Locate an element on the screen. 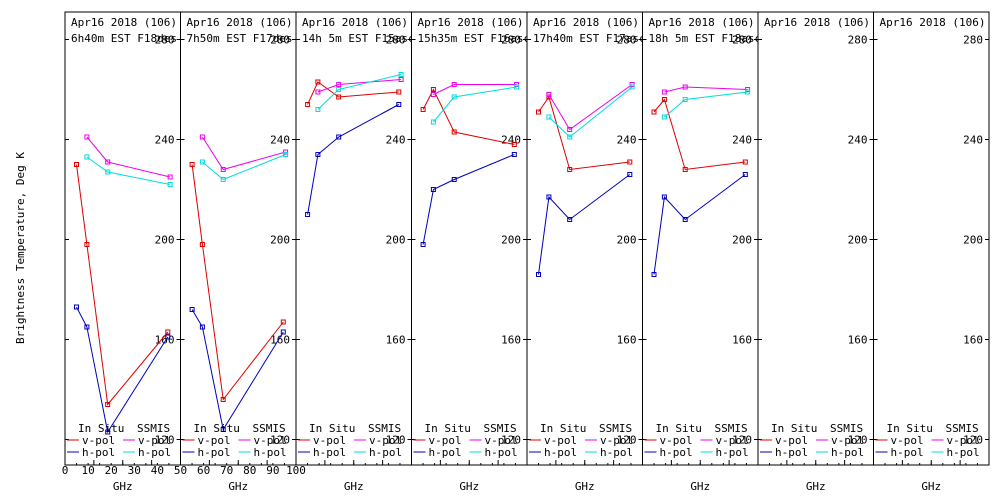  panel-time-title: 17h40m EST F17asc is located at coordinates (589, 38).